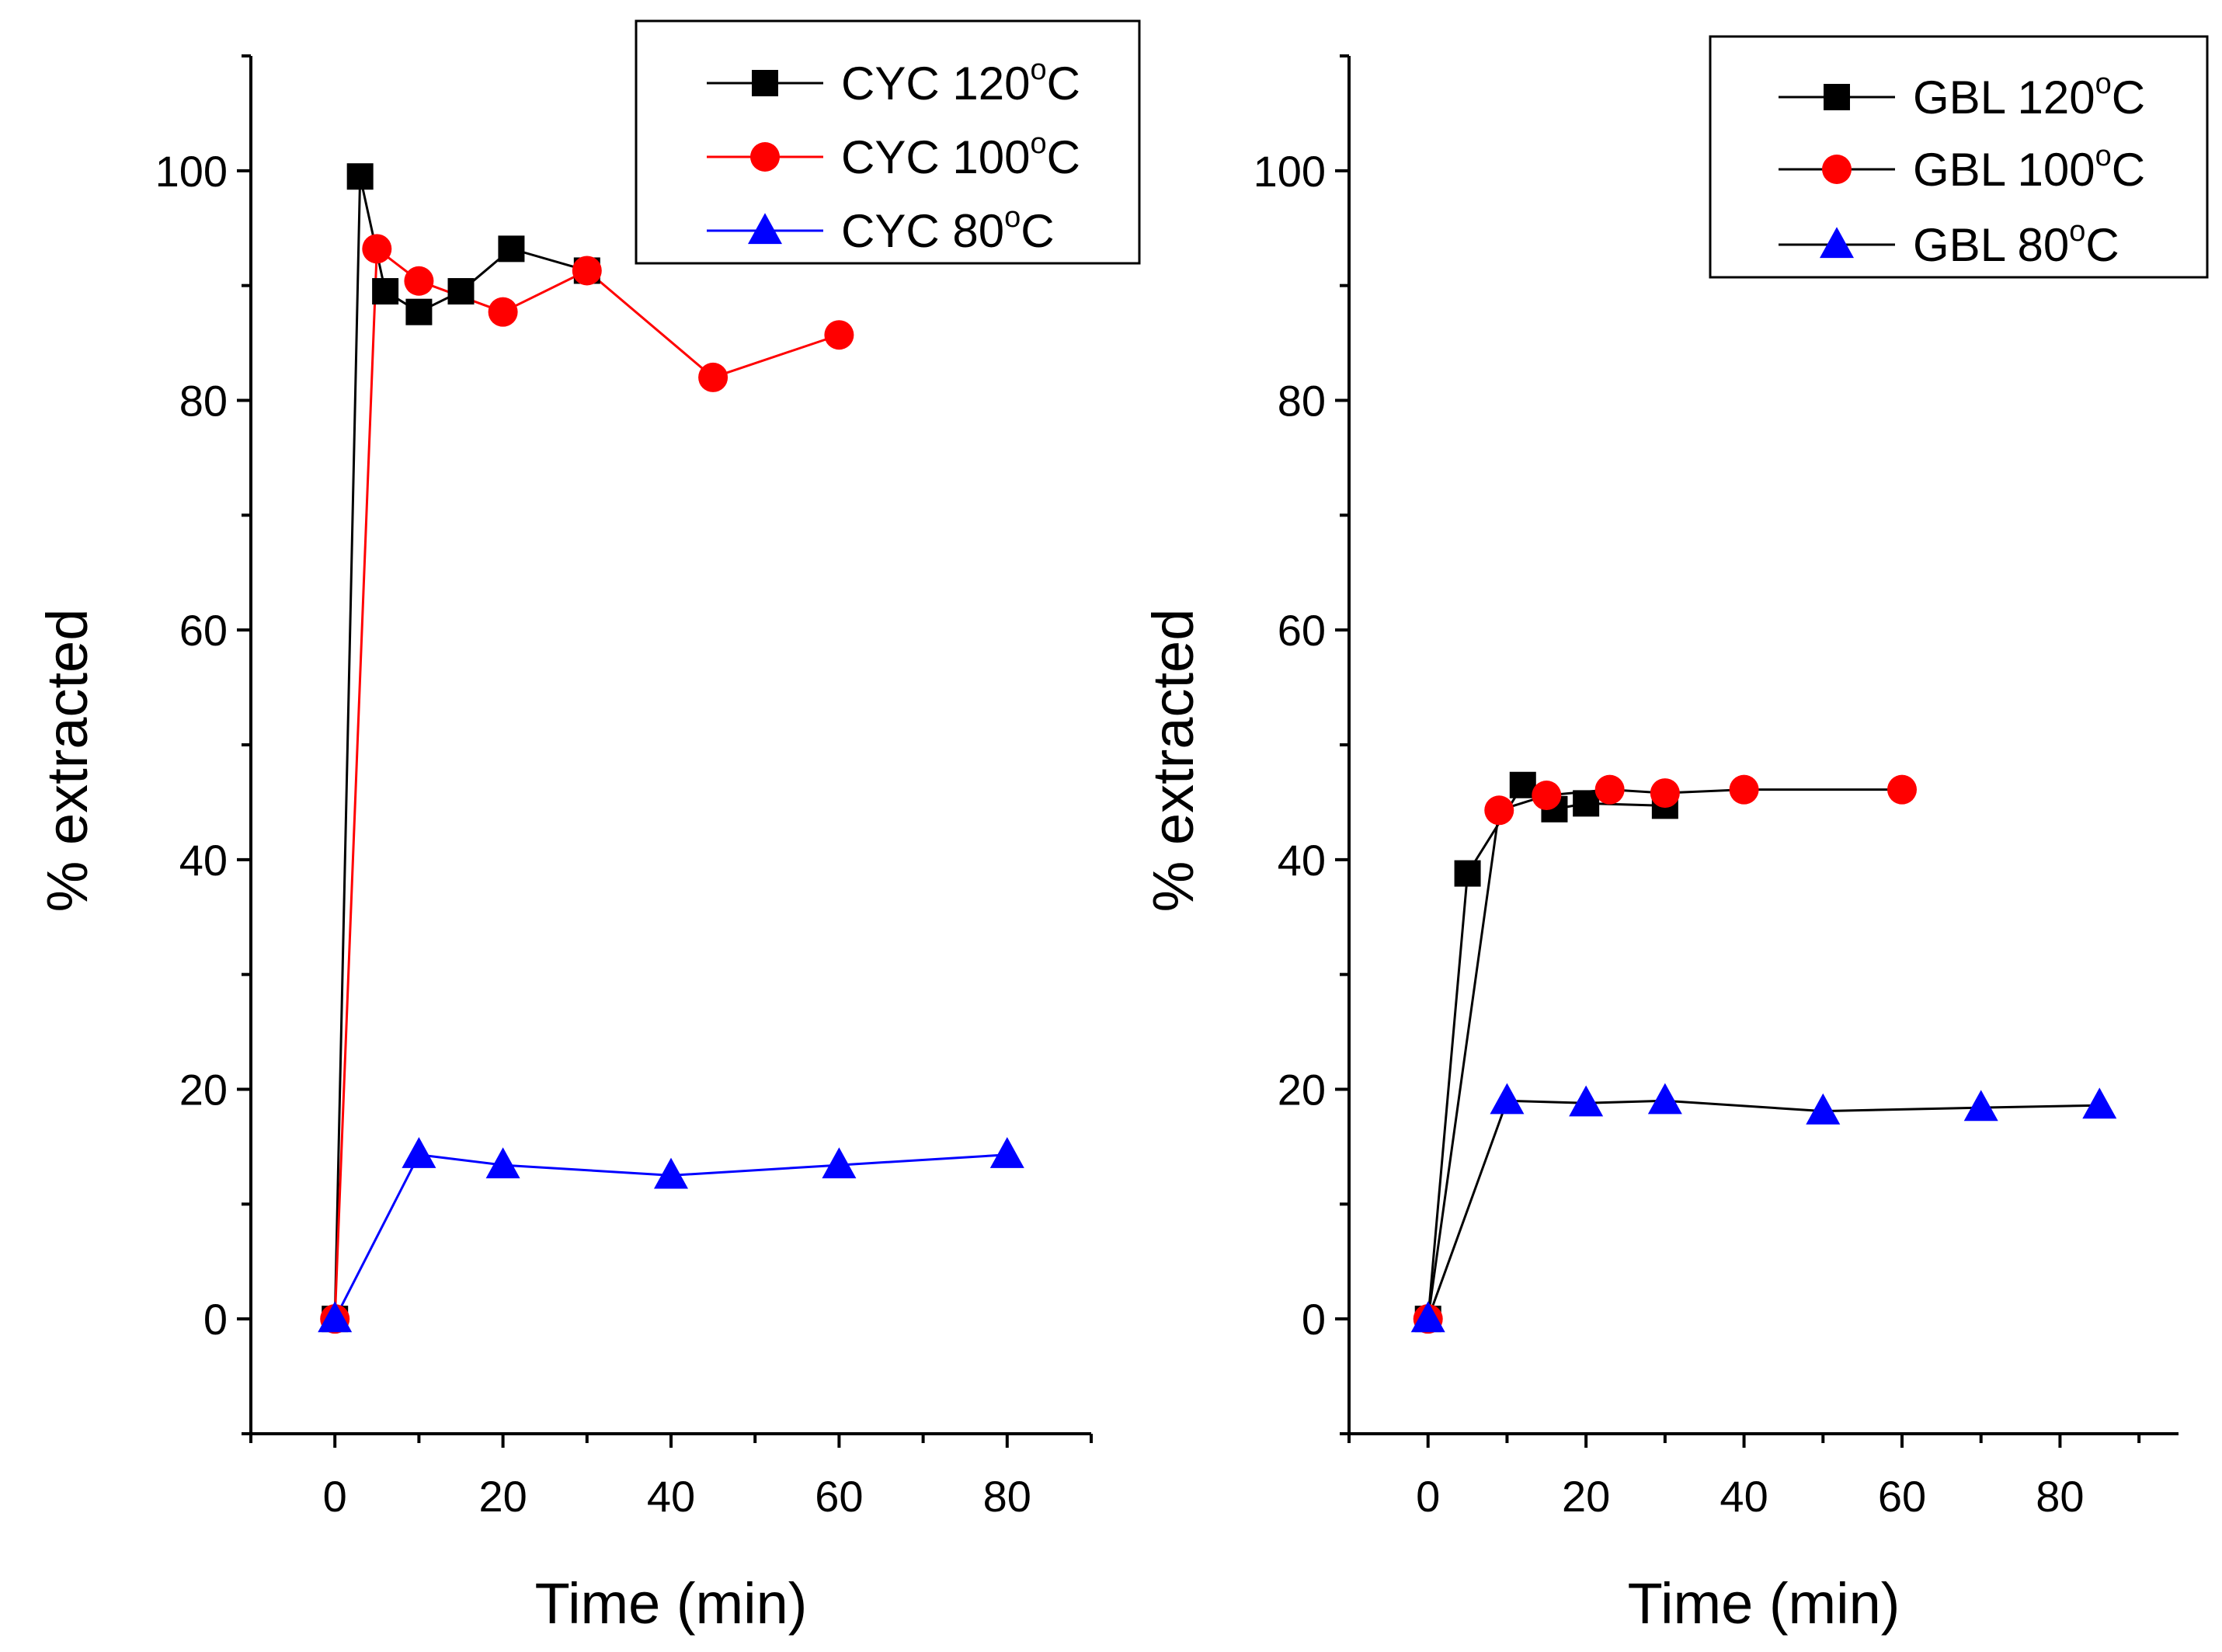 The image size is (2222, 1652). I want to click on legend-label-main: CYC 80, so click(922, 231).